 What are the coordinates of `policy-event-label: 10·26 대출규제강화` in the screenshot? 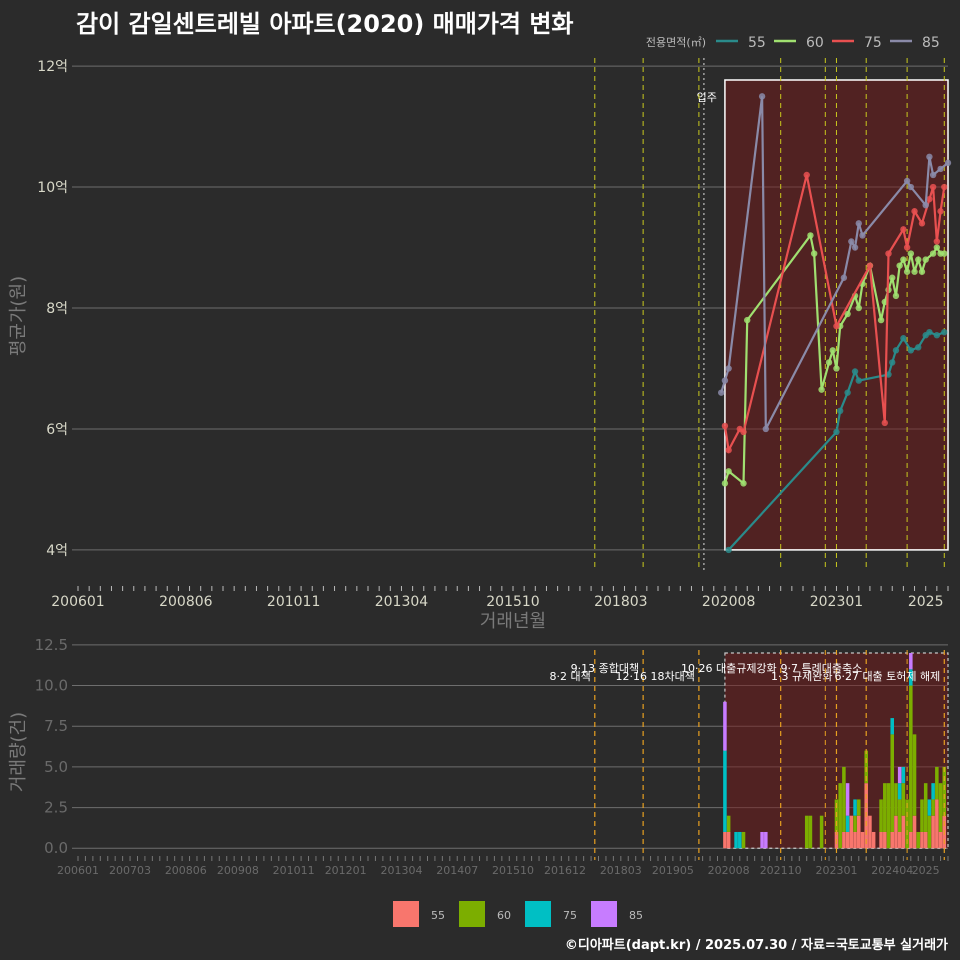 It's located at (729, 668).